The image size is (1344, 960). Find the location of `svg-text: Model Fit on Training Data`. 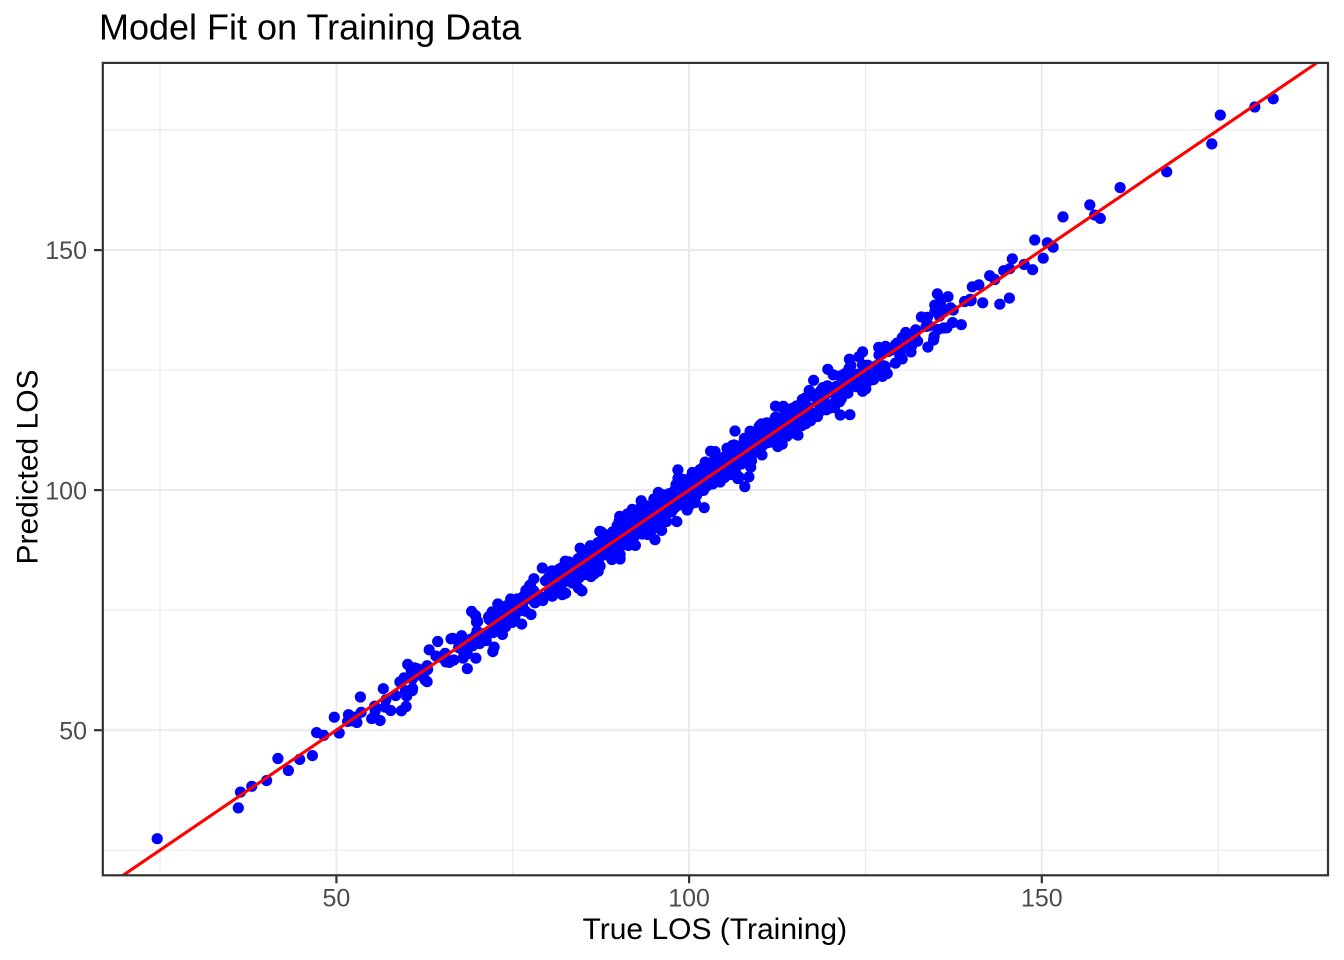

svg-text: Model Fit on Training Data is located at coordinates (310, 27).